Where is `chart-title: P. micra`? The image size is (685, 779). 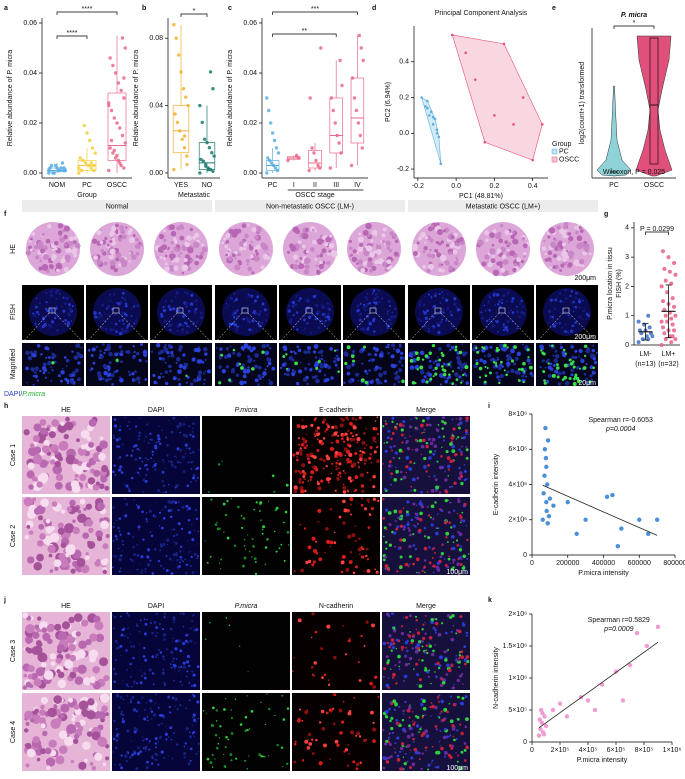
chart-title: P. micra is located at coordinates (634, 15).